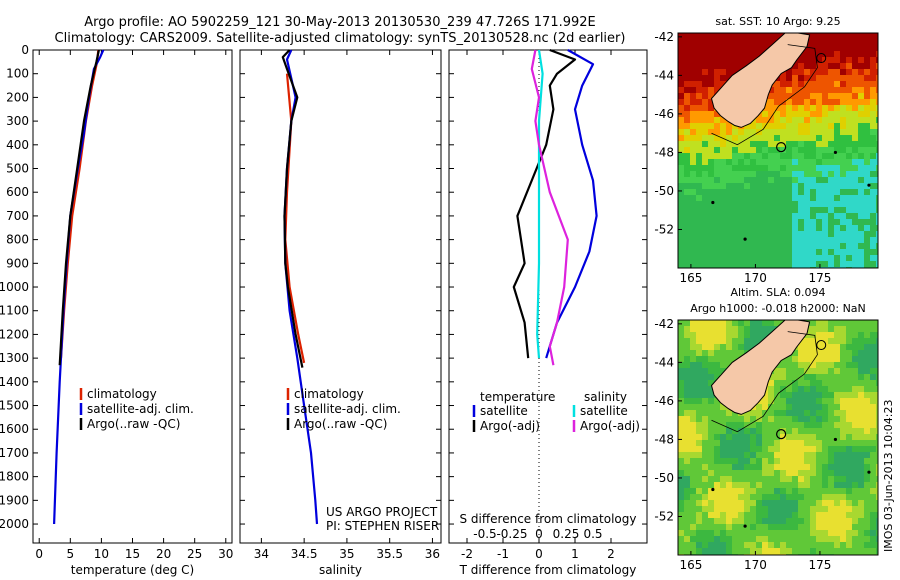  I want to click on x-tick-label: -1, so click(503, 554).